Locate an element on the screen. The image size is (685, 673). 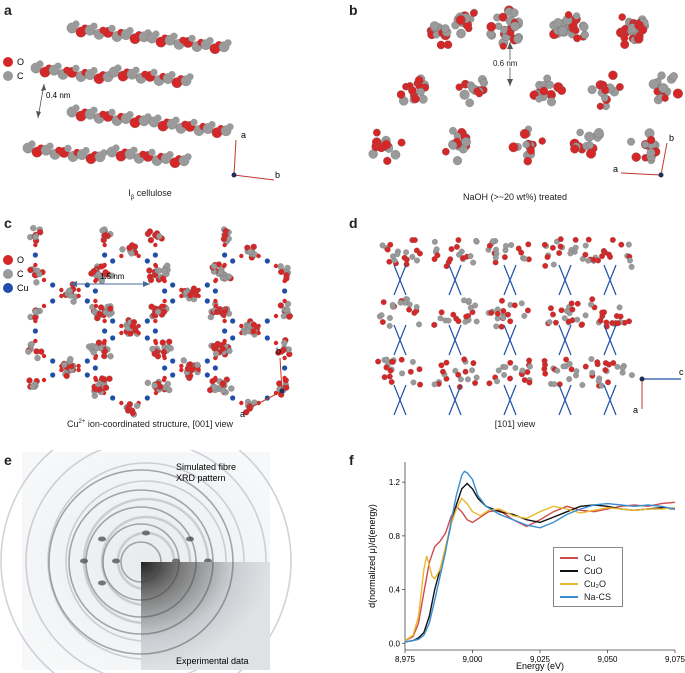
x-tick-label: 9,050 is located at coordinates (607, 659).